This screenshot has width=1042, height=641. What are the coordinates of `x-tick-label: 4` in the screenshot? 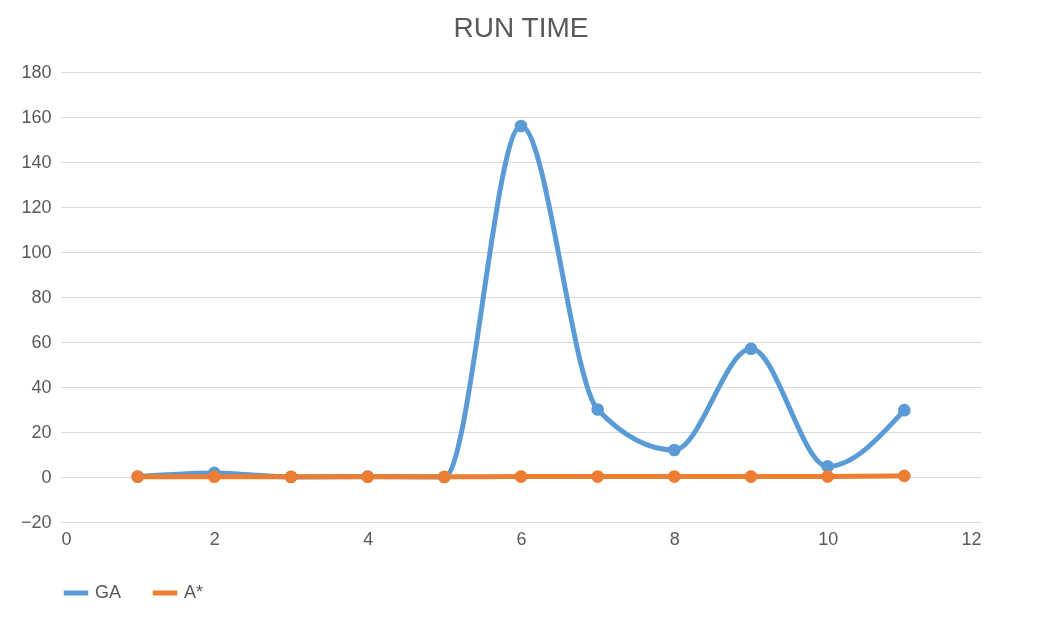 It's located at (368, 538).